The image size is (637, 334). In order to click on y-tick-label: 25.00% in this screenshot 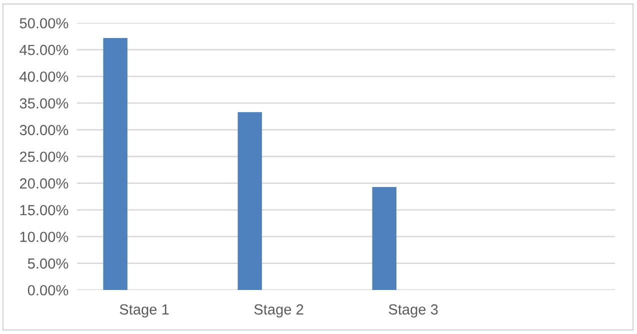, I will do `click(44, 157)`.